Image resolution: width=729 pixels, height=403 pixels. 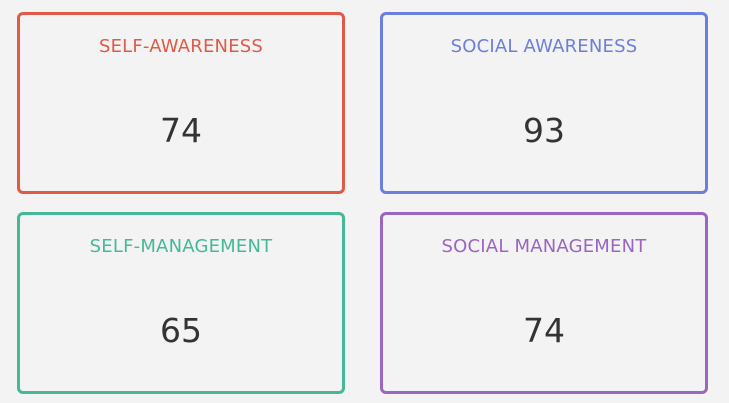 I want to click on card-title: SELF-MANAGEMENT, so click(x=181, y=246).